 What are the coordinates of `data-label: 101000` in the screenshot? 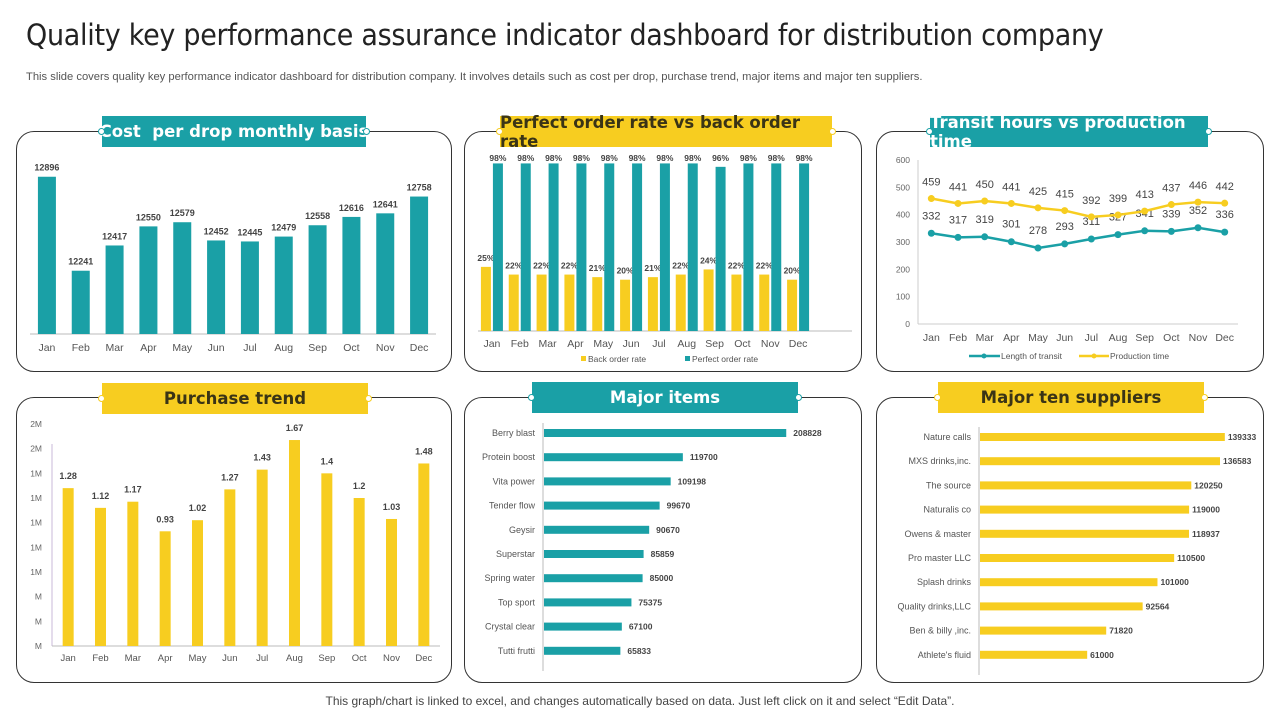 It's located at (1174, 582).